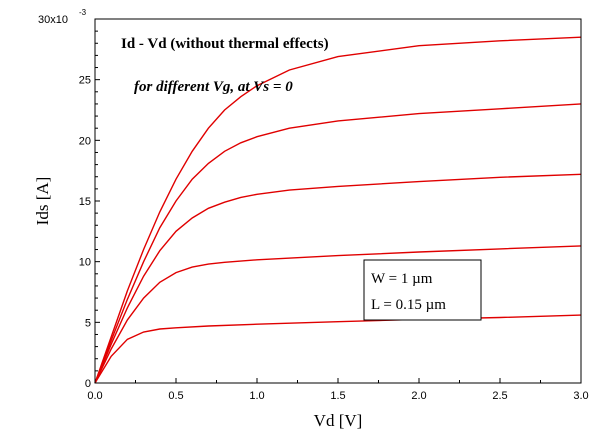 Image resolution: width=589 pixels, height=430 pixels. I want to click on y-axis-title: Ids [A], so click(42, 201).